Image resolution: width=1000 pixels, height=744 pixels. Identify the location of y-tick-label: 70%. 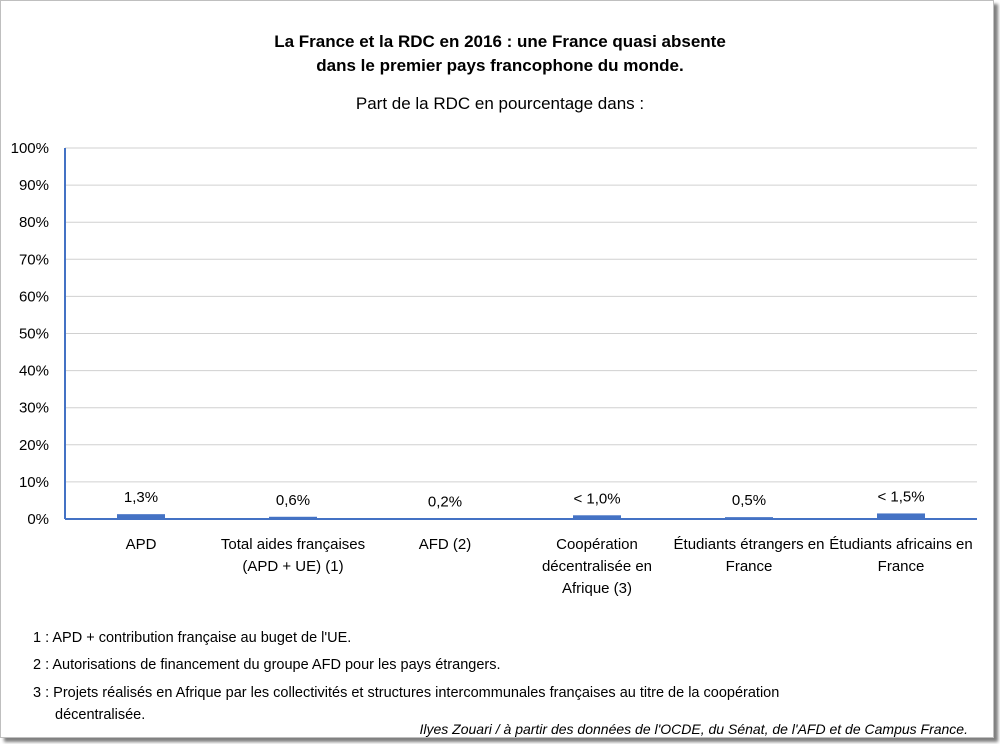
(34, 259).